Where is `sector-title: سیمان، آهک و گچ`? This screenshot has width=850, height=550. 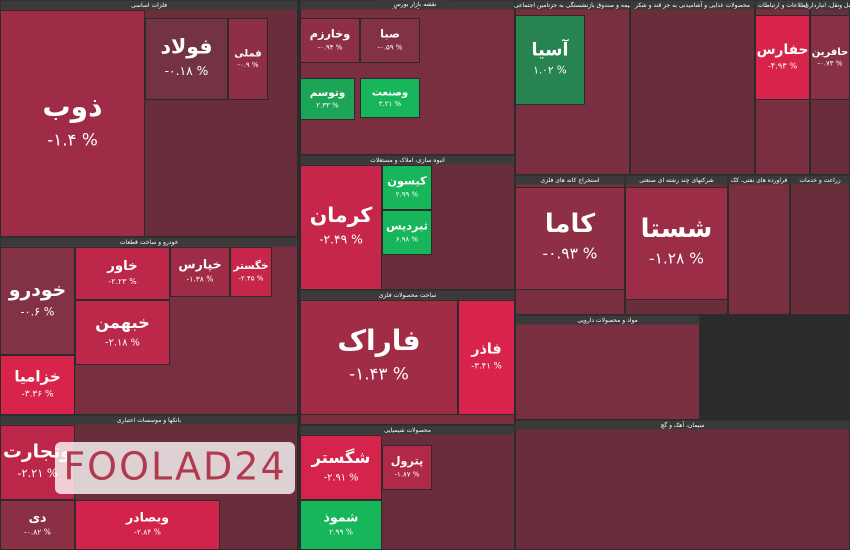 sector-title: سیمان، آهک و گچ is located at coordinates (682, 424).